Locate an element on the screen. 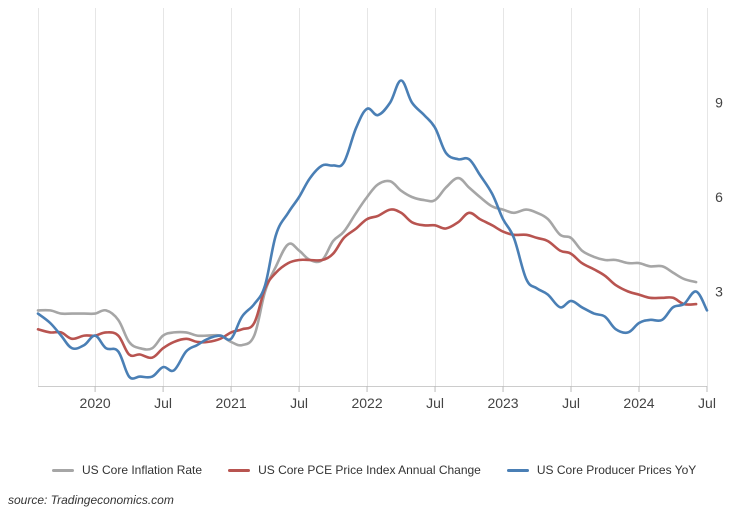  x-tick-label: 2020 is located at coordinates (95, 403).